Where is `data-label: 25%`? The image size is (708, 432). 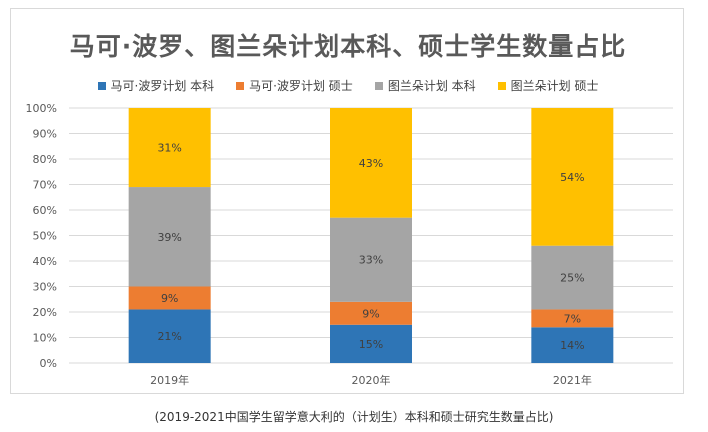 data-label: 25% is located at coordinates (572, 278).